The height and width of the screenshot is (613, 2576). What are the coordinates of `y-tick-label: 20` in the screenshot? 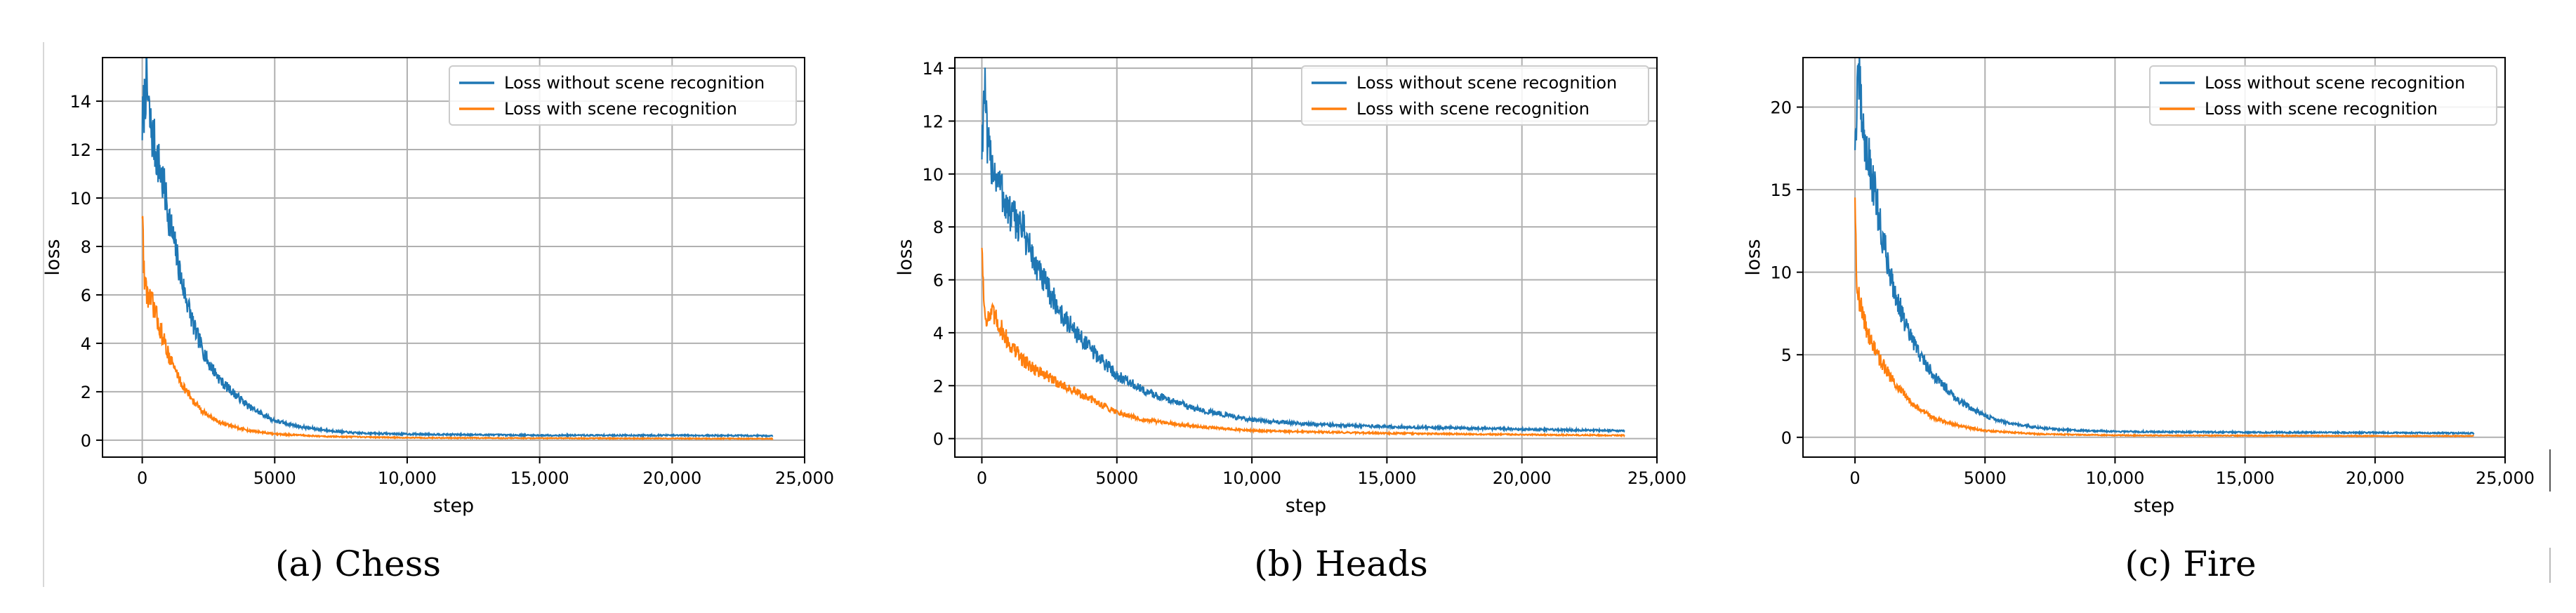 It's located at (1781, 108).